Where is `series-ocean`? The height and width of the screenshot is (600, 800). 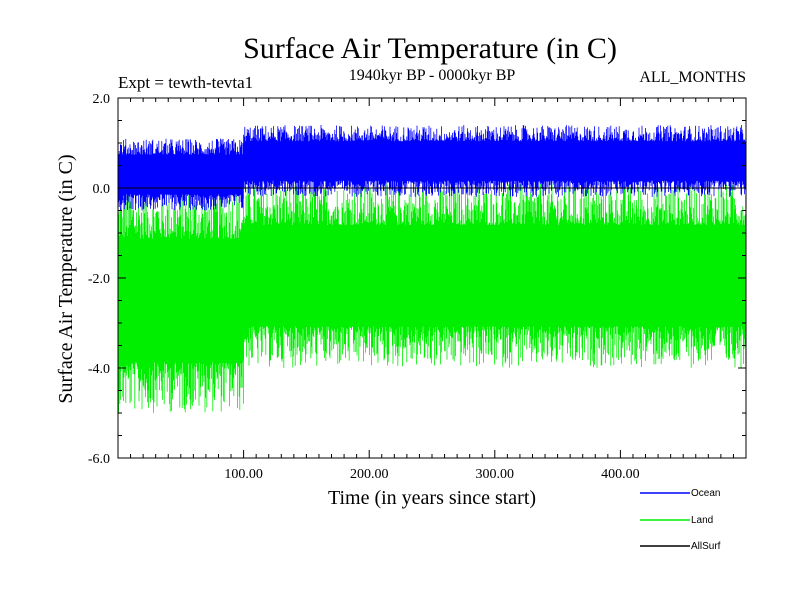 series-ocean is located at coordinates (432, 168).